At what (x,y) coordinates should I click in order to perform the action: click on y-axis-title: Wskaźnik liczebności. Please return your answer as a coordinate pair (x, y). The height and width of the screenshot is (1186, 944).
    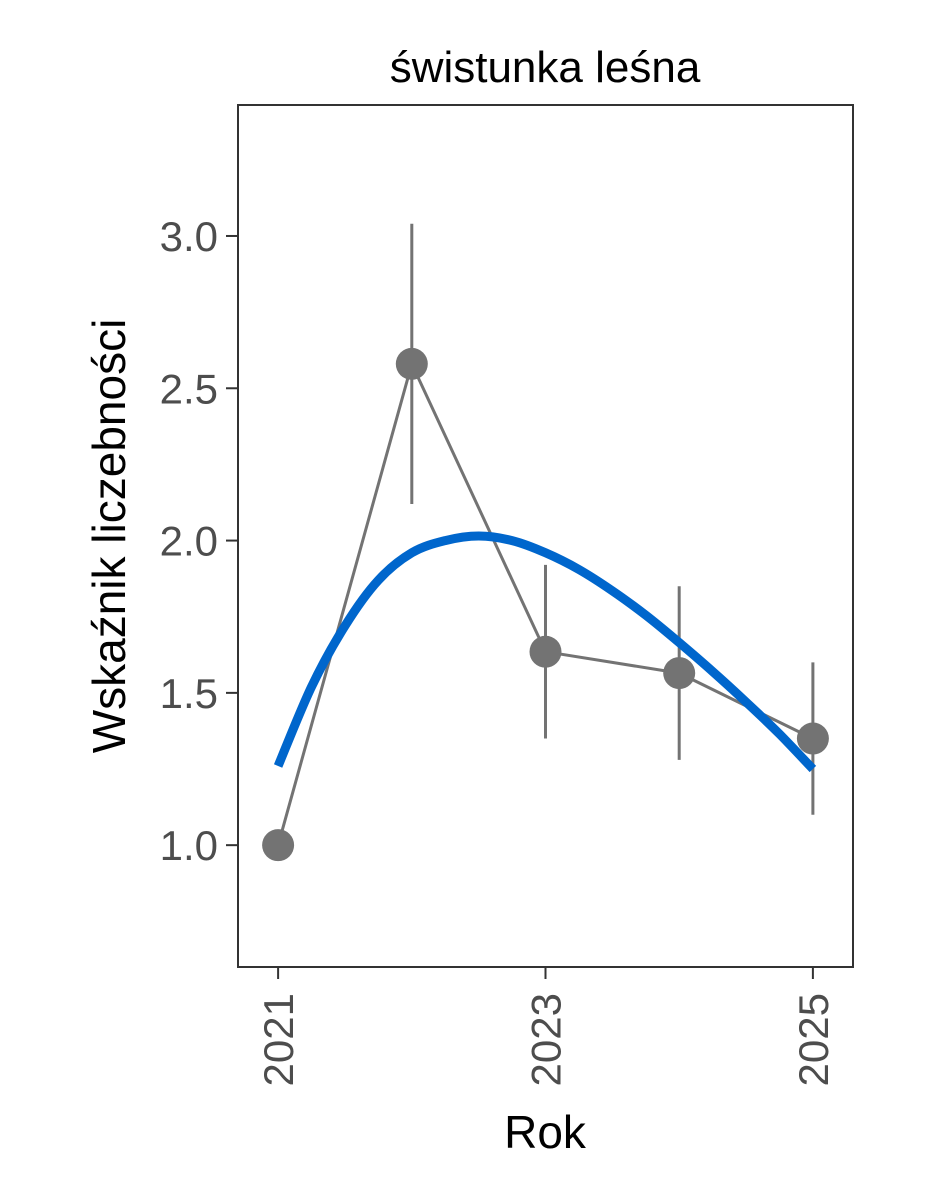
    Looking at the image, I should click on (109, 536).